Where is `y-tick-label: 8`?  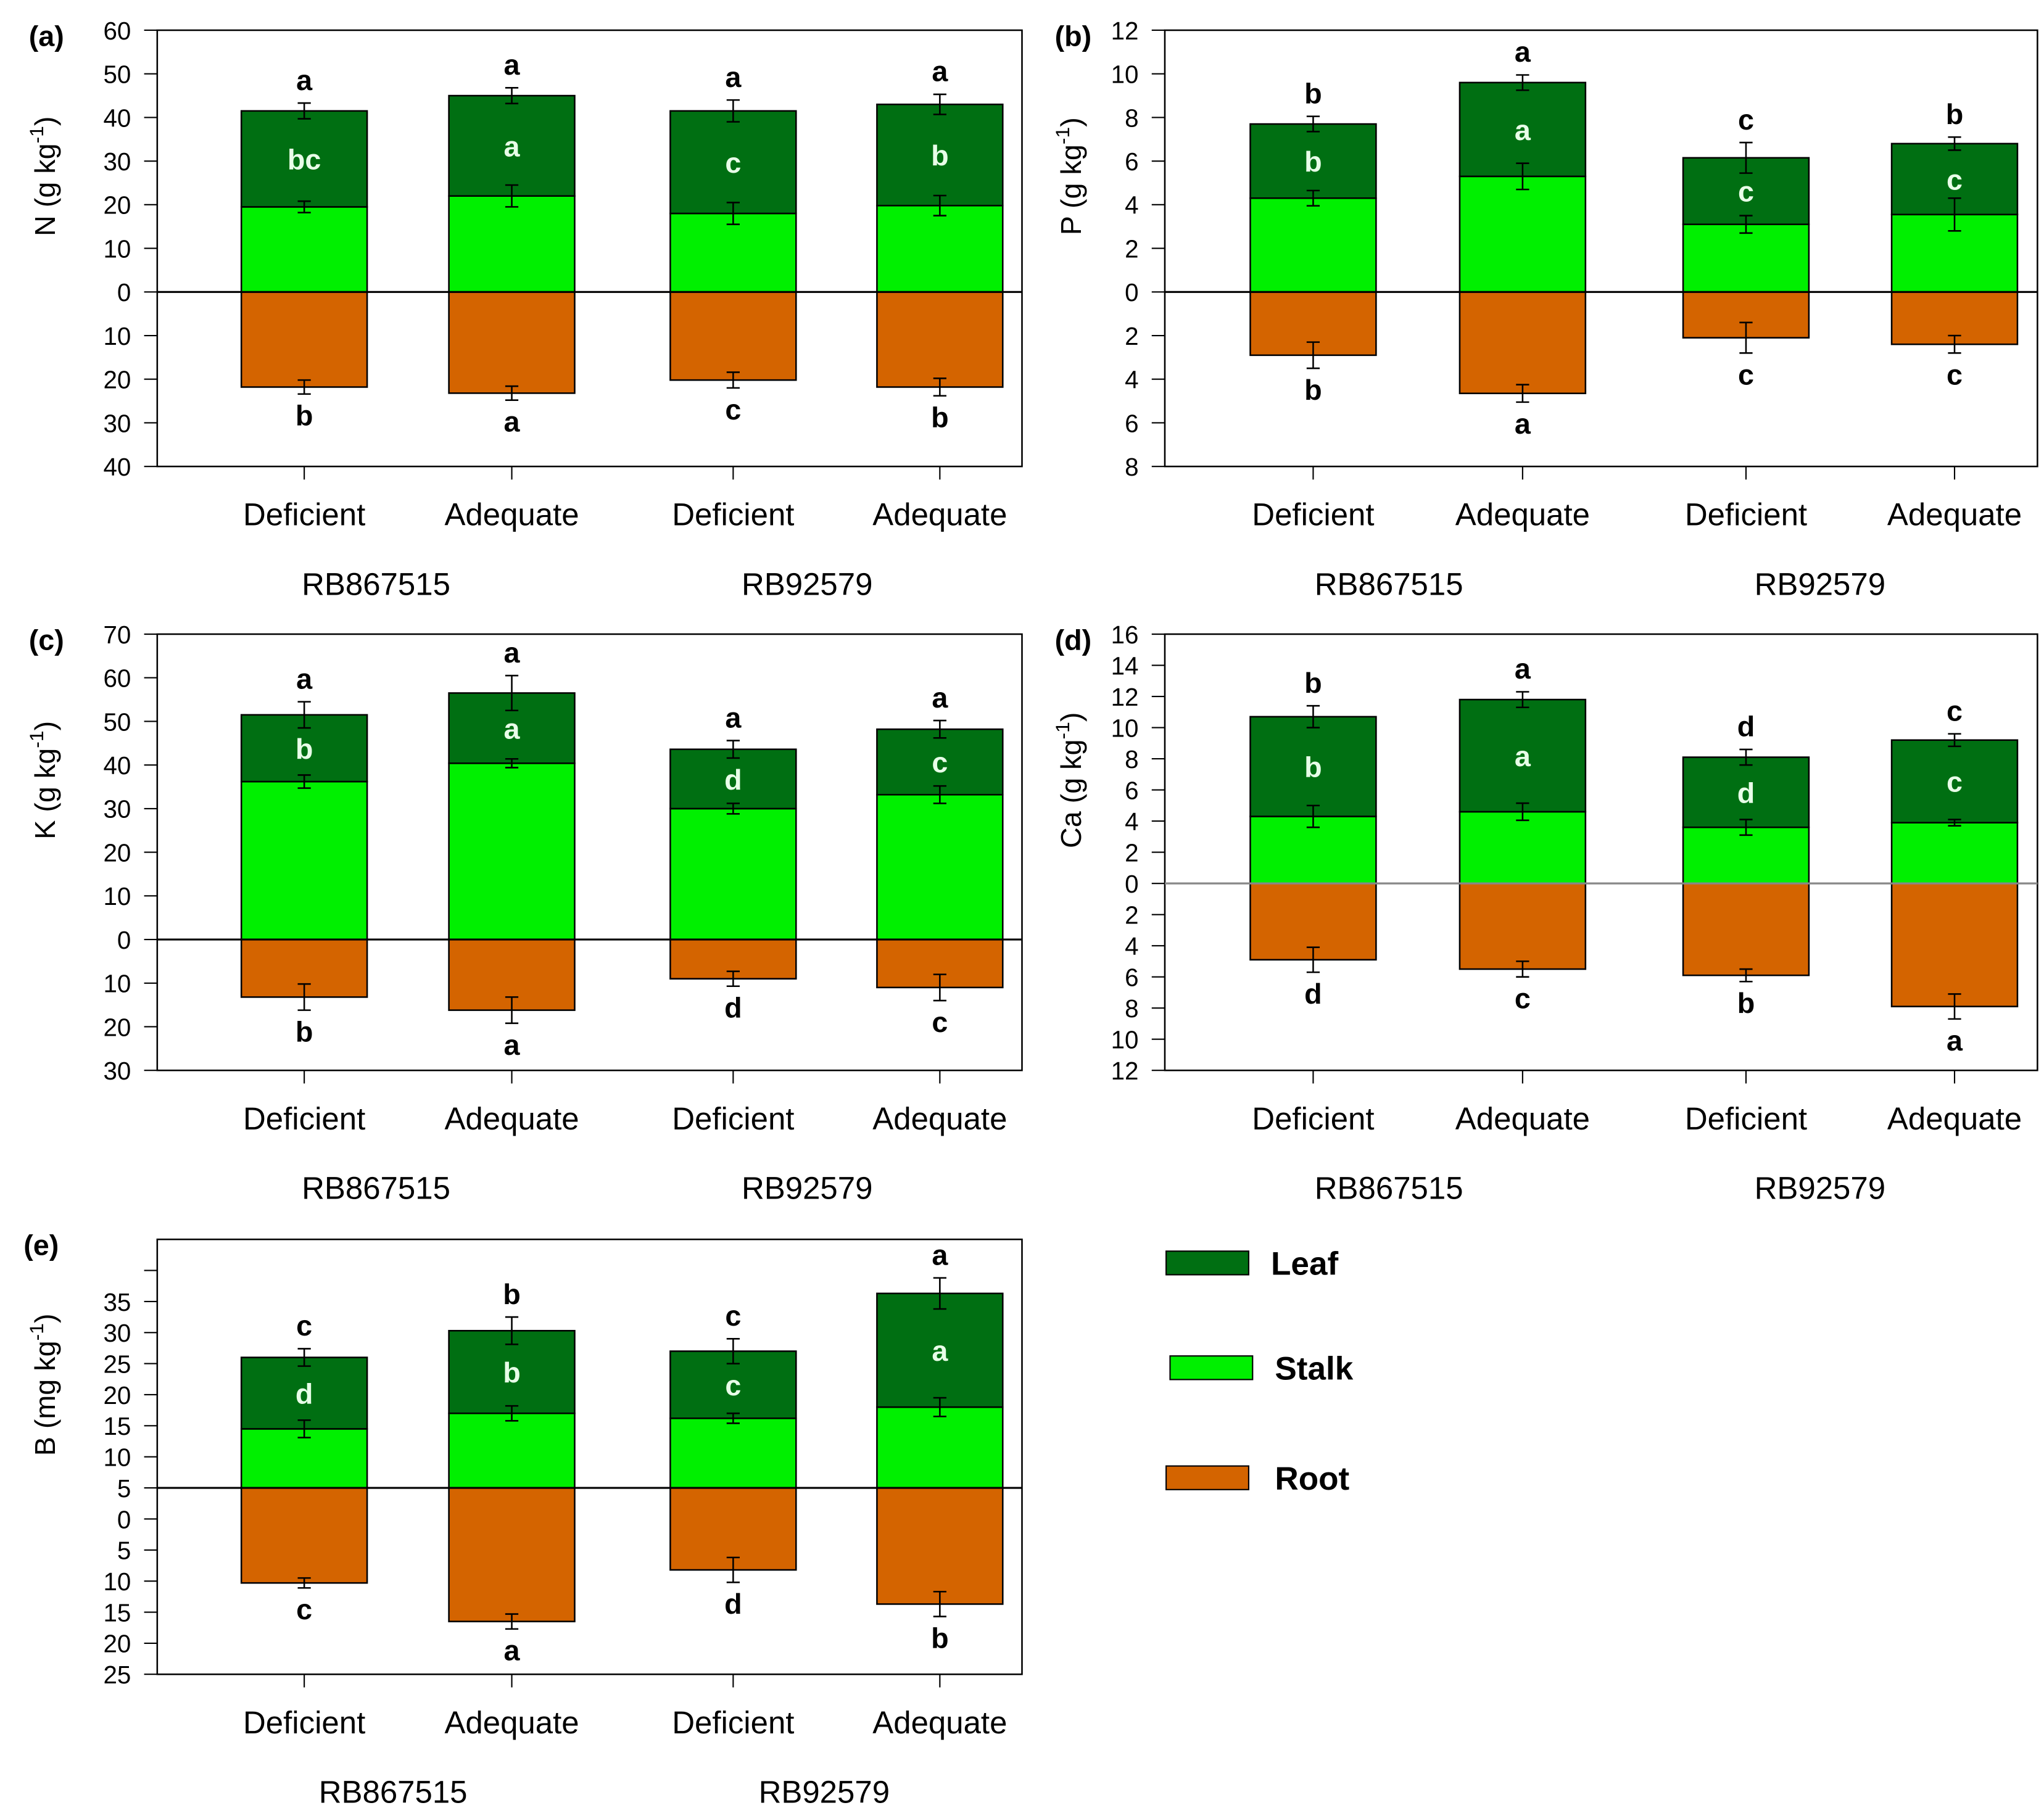 y-tick-label: 8 is located at coordinates (1131, 467).